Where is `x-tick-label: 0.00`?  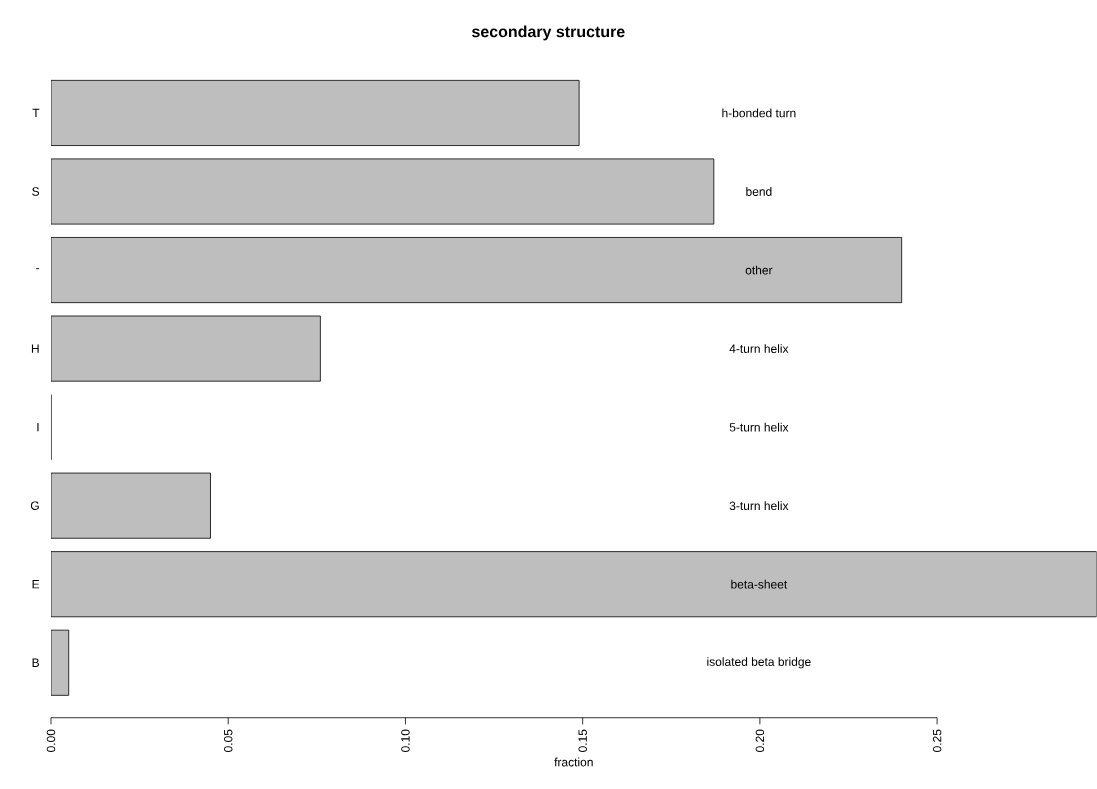
x-tick-label: 0.00 is located at coordinates (51, 741).